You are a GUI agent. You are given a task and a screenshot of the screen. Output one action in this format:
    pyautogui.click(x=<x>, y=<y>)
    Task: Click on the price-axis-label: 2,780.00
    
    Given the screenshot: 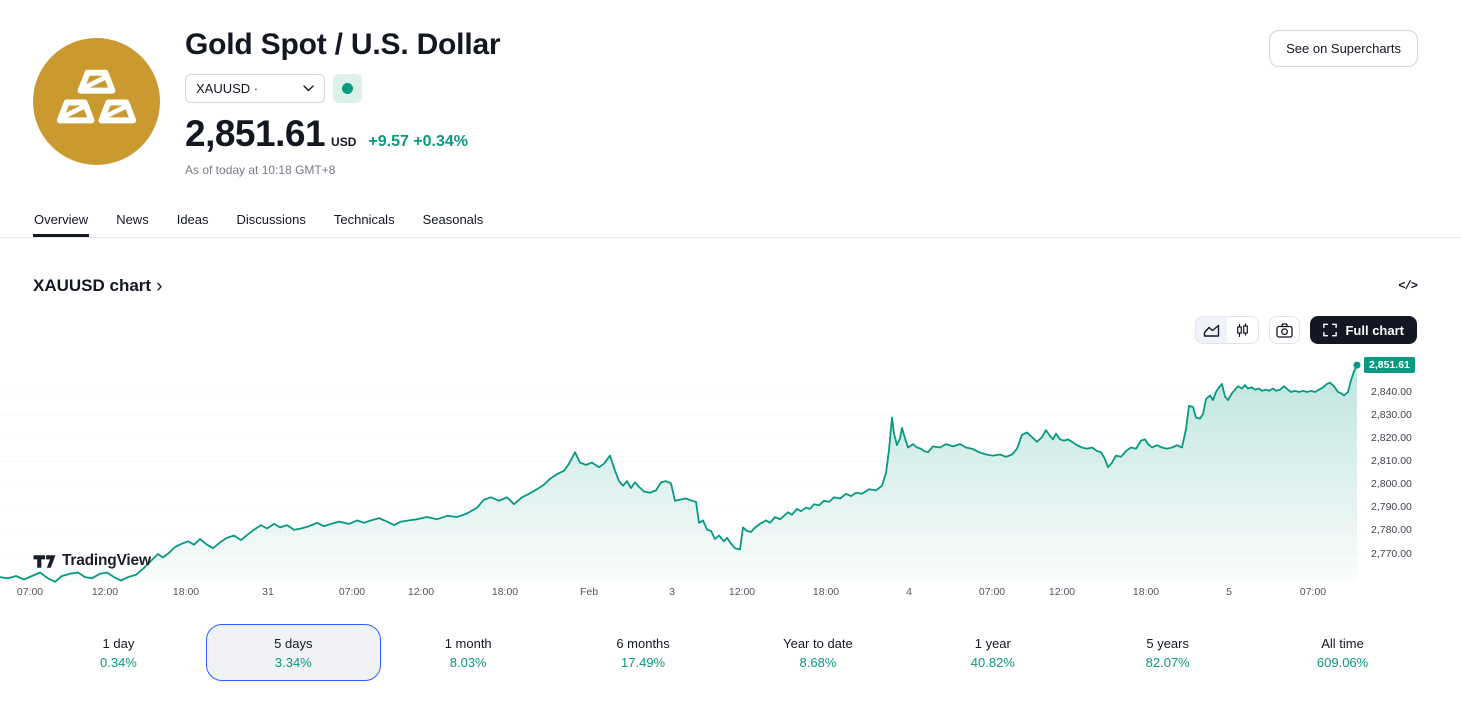 What is the action you would take?
    pyautogui.click(x=1391, y=530)
    